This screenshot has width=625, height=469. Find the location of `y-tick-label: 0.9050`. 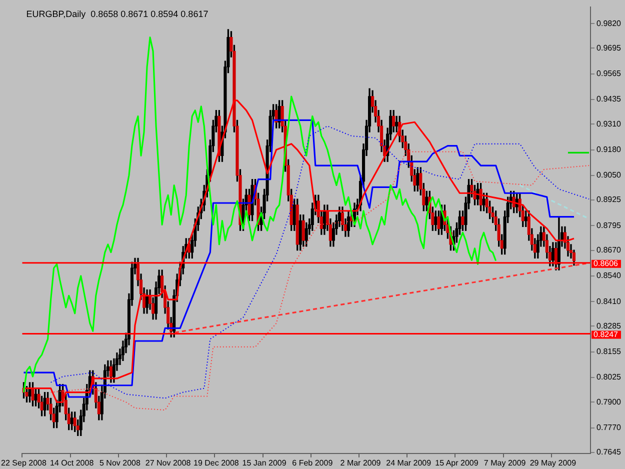

y-tick-label: 0.9050 is located at coordinates (609, 175).